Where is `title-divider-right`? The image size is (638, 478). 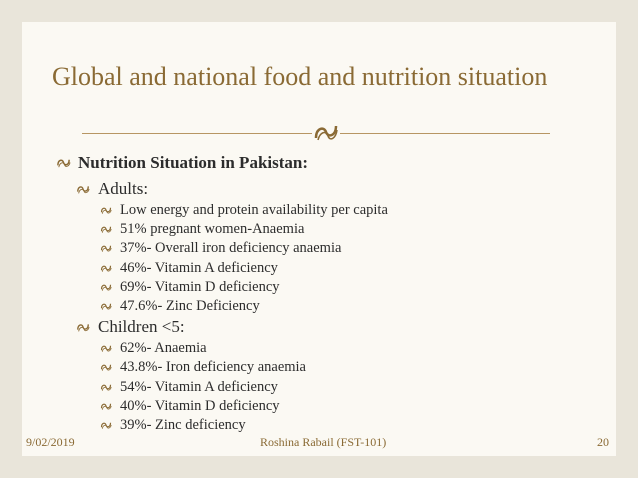 title-divider-right is located at coordinates (445, 133).